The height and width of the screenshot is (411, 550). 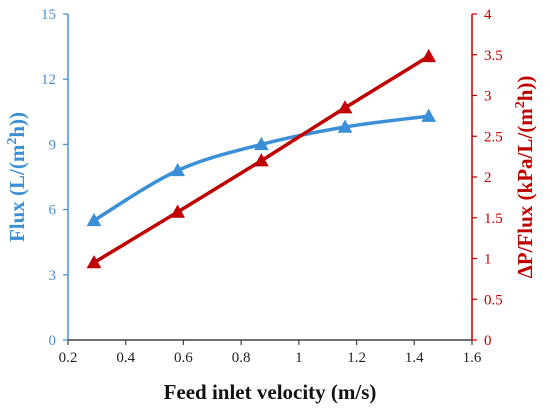 I want to click on right-y-tick-label: 0.5, so click(x=493, y=300).